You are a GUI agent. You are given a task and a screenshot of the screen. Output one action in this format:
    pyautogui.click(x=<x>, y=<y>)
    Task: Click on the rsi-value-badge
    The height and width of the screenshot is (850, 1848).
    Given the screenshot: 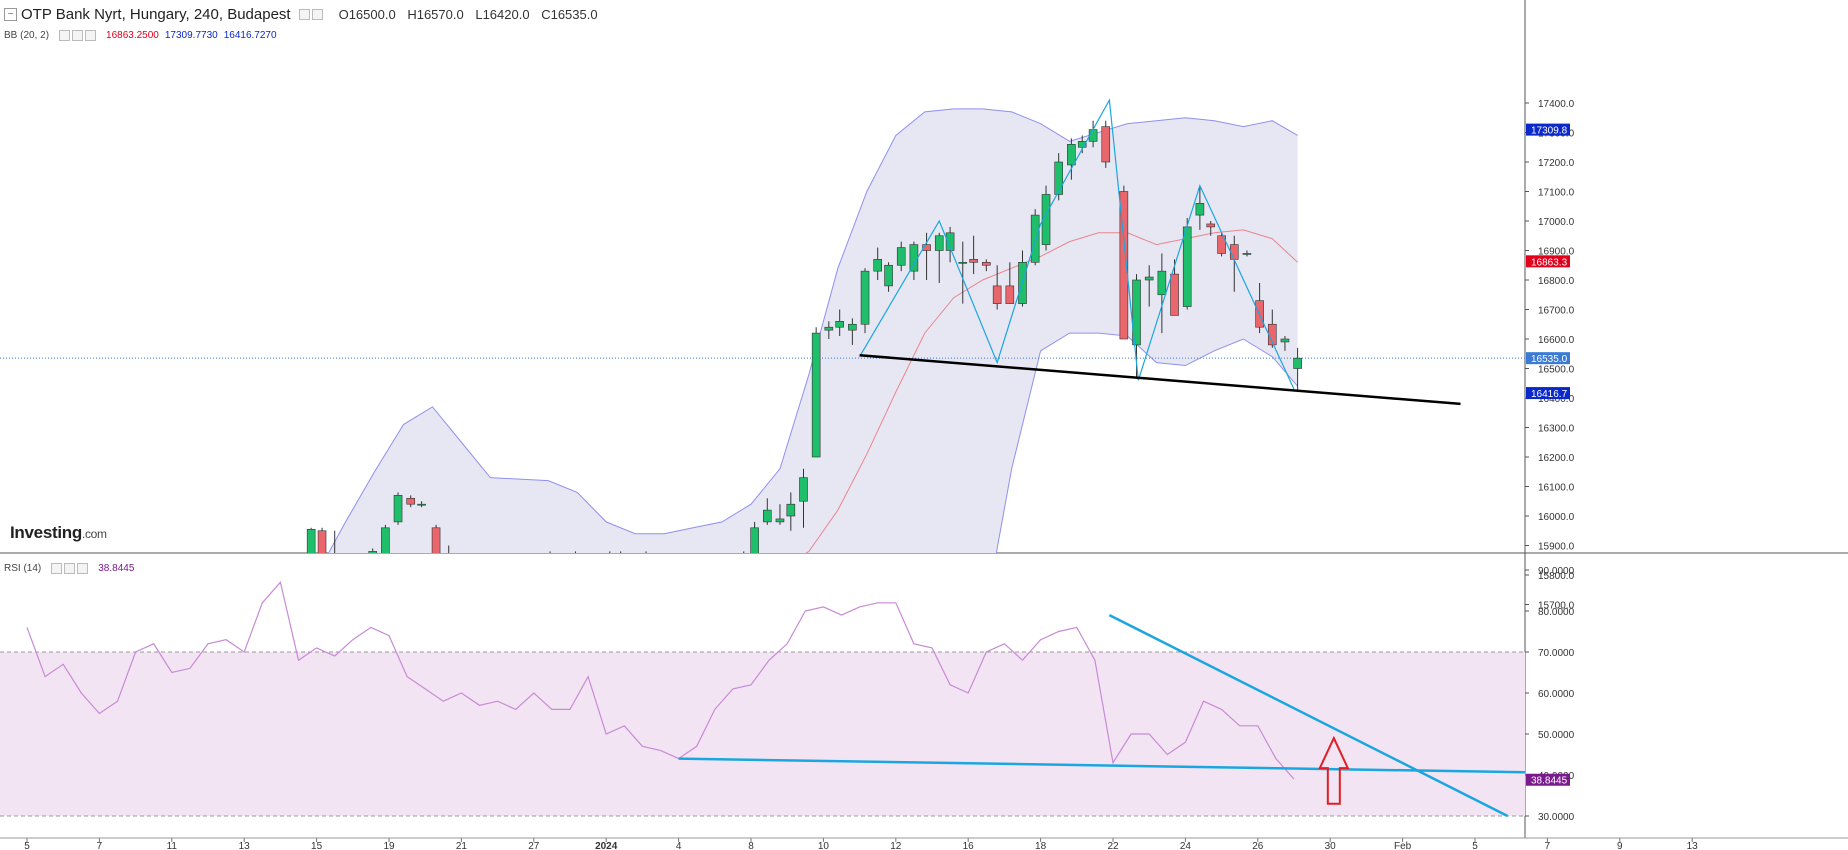 What is the action you would take?
    pyautogui.click(x=1548, y=779)
    